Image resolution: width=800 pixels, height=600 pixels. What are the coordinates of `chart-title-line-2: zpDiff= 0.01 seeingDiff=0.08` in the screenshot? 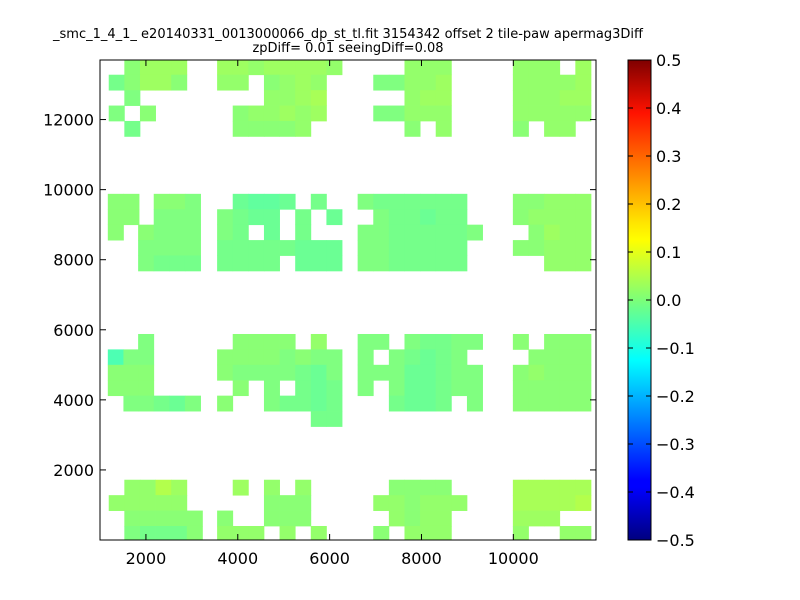 It's located at (347, 48).